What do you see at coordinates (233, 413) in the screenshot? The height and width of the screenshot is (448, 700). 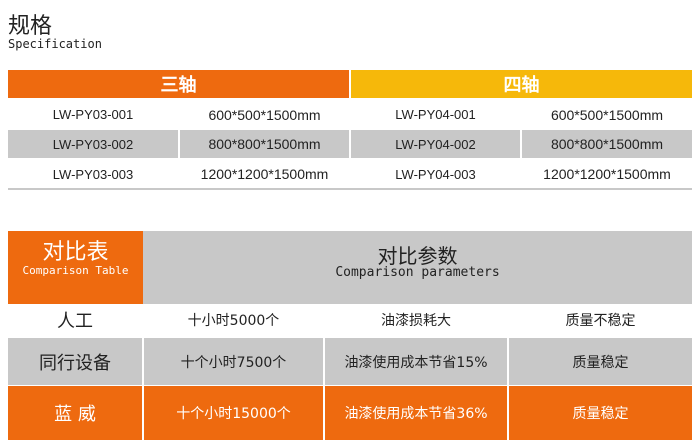 I see `output-cell: 十个小时15000个` at bounding box center [233, 413].